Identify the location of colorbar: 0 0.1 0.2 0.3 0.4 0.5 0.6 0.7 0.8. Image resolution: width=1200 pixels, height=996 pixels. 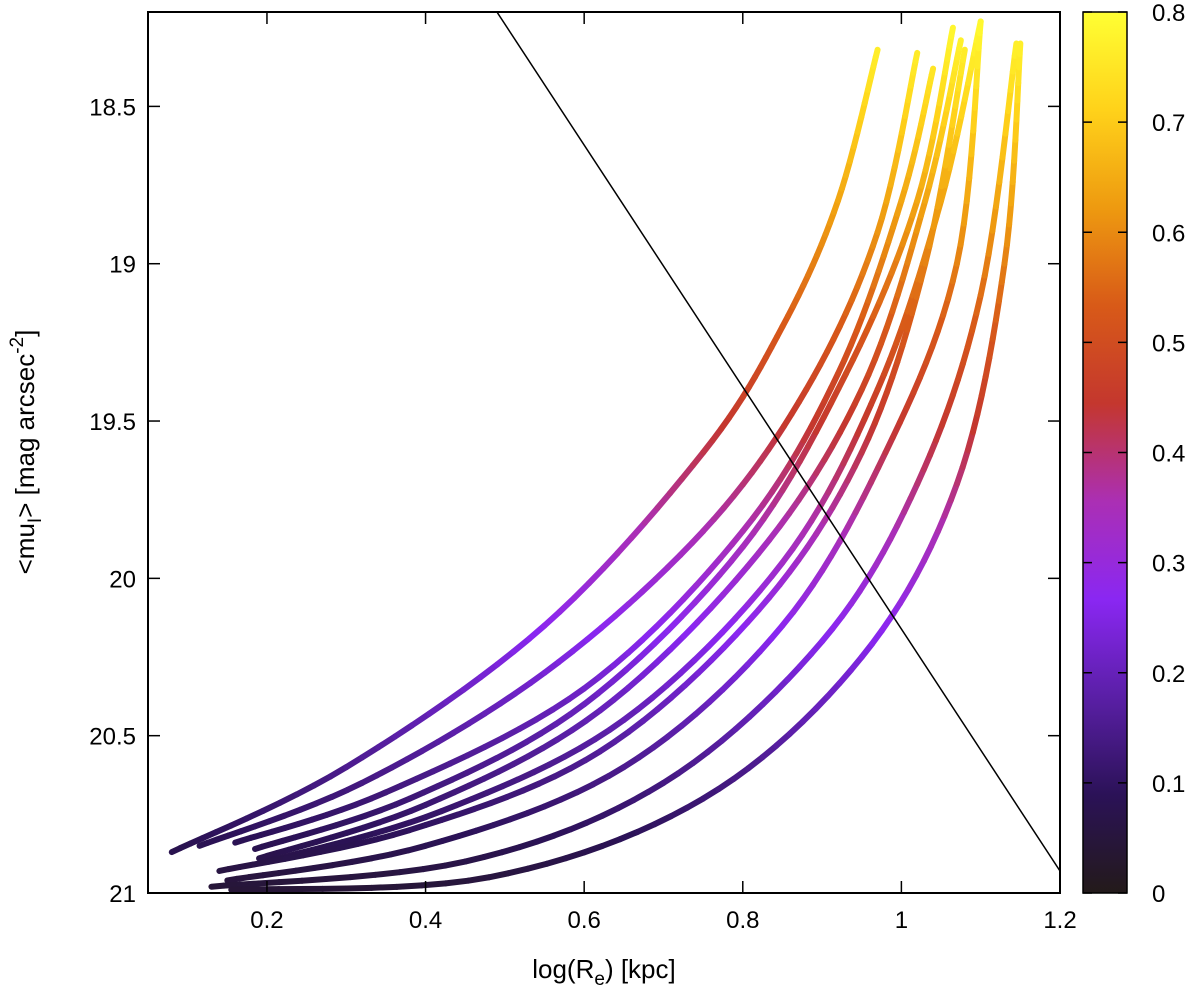
(1133, 454).